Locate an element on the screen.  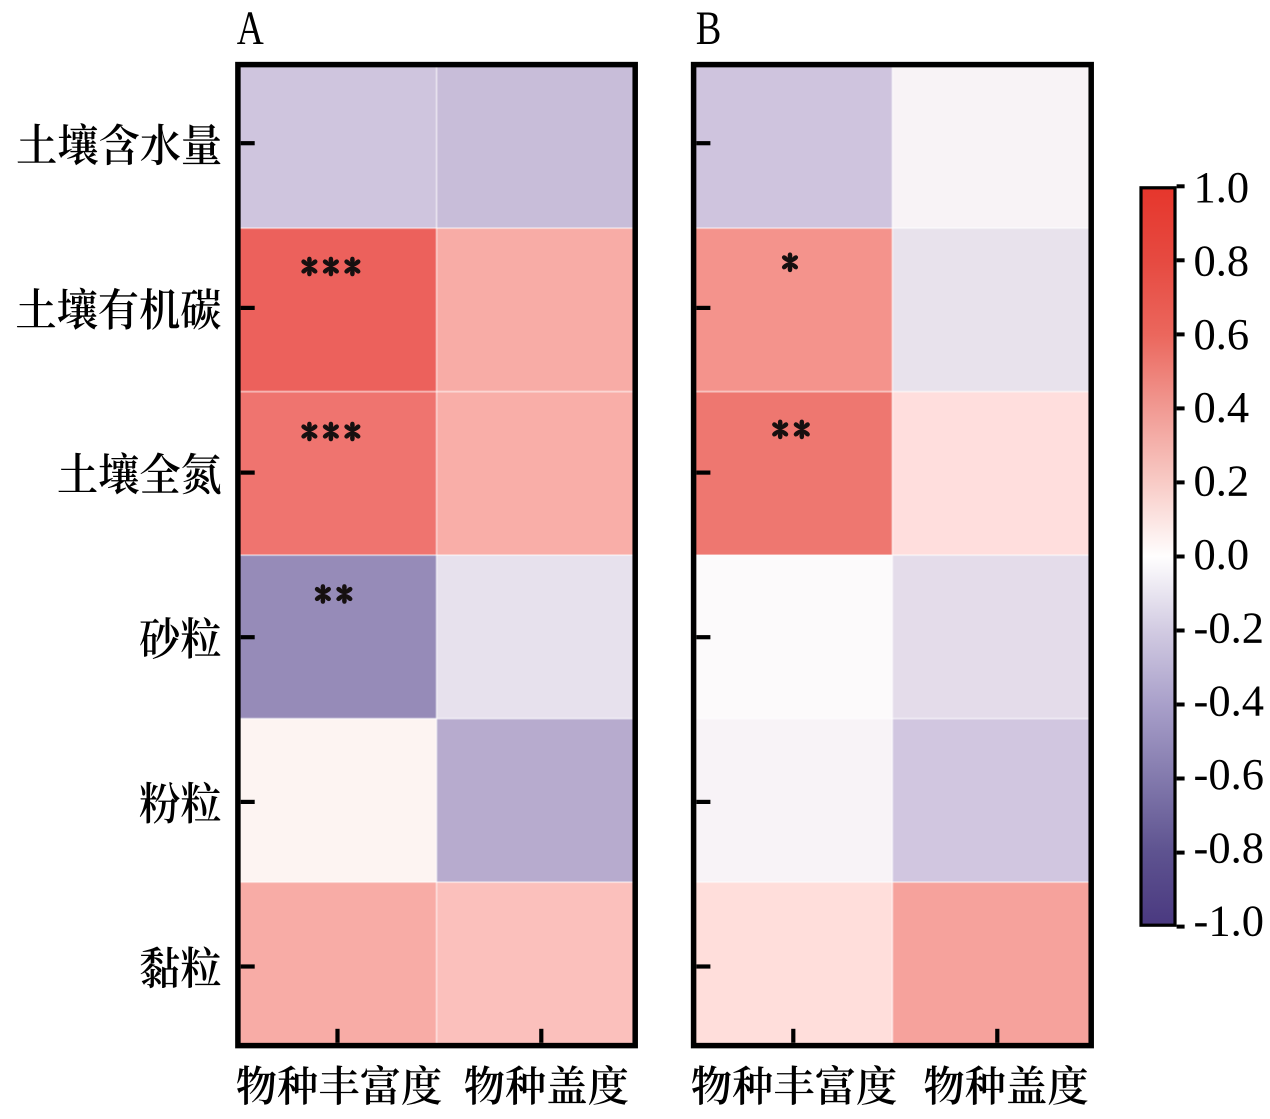
svg-text: 0.8 is located at coordinates (1222, 261).